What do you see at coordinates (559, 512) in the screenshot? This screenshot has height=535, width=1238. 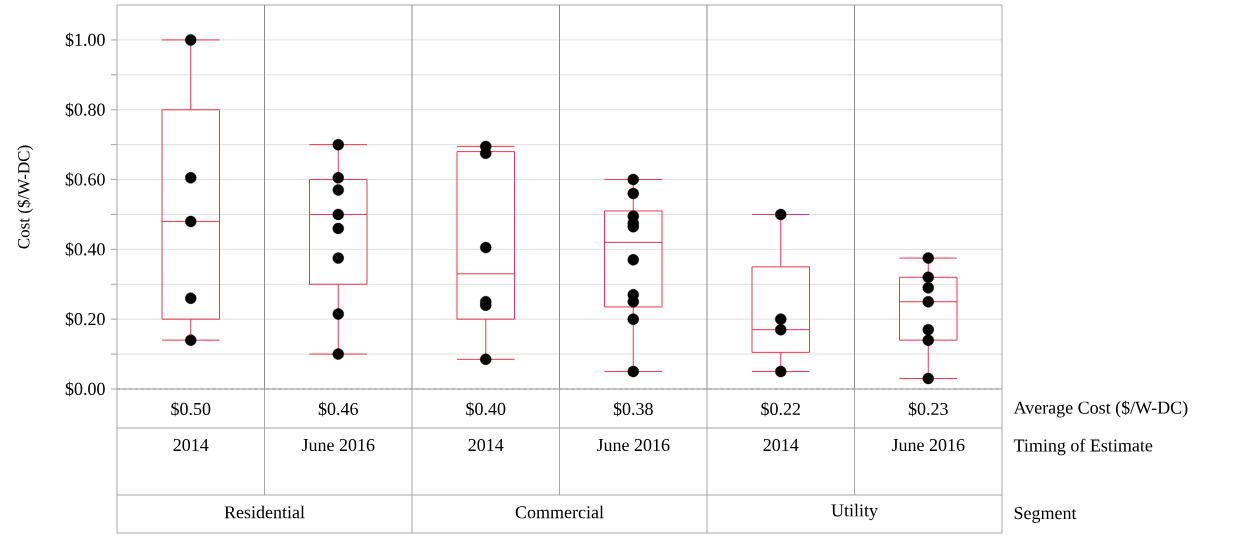 I see `text: Commercial` at bounding box center [559, 512].